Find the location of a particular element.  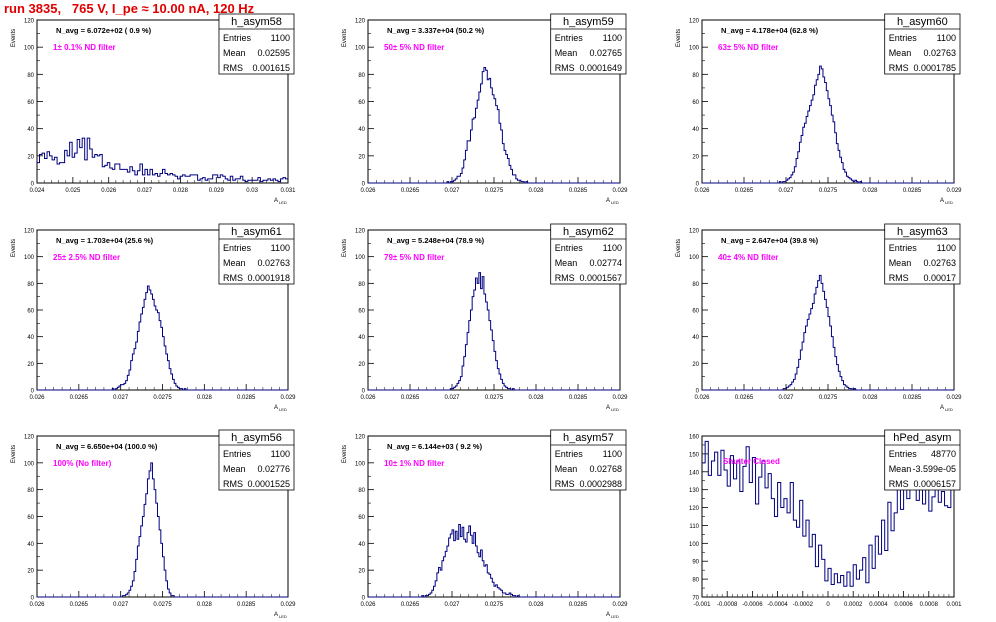

n-avg-label: N_avg = 4.178e+04 (62.8 %) is located at coordinates (770, 30).